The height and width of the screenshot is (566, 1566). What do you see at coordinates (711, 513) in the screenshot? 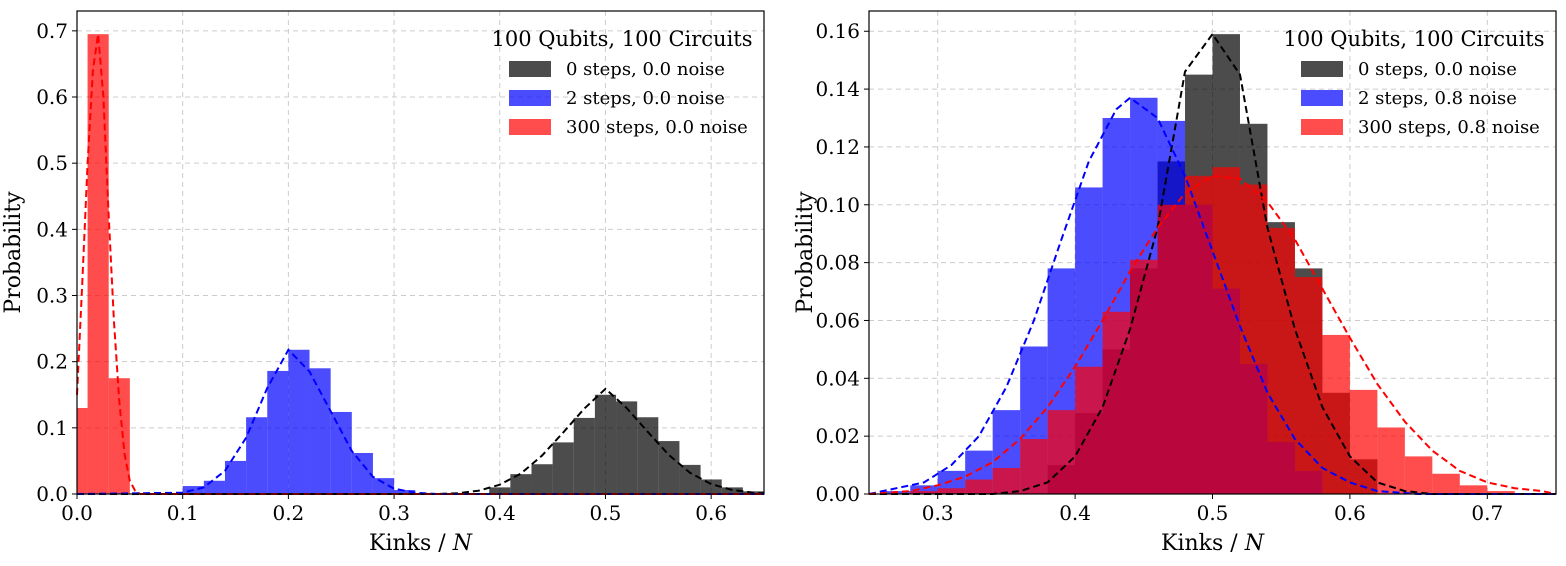
I see `left-x-tick-label-6: 0.6` at bounding box center [711, 513].